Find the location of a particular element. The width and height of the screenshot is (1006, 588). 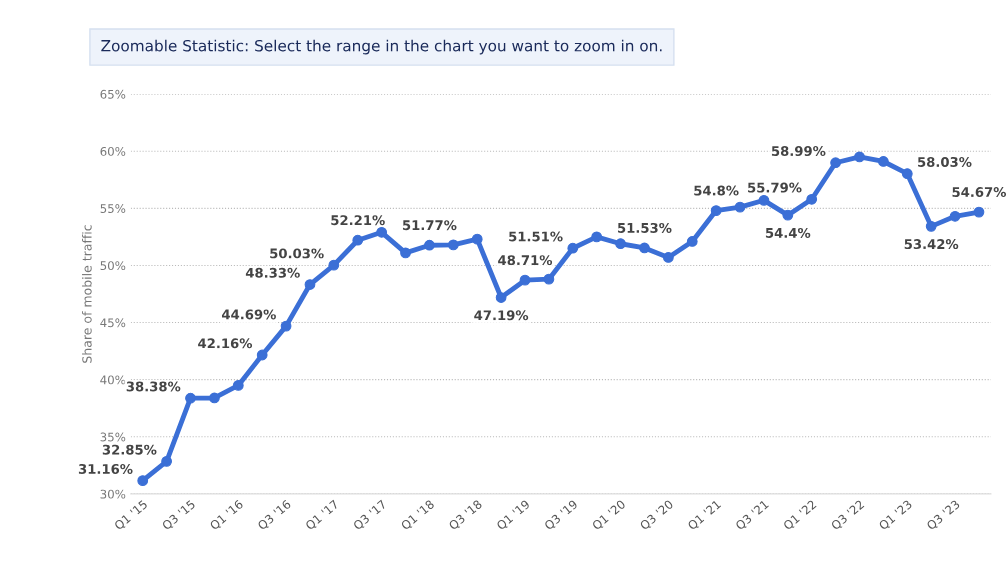

data-label: 47.19% is located at coordinates (501, 315).